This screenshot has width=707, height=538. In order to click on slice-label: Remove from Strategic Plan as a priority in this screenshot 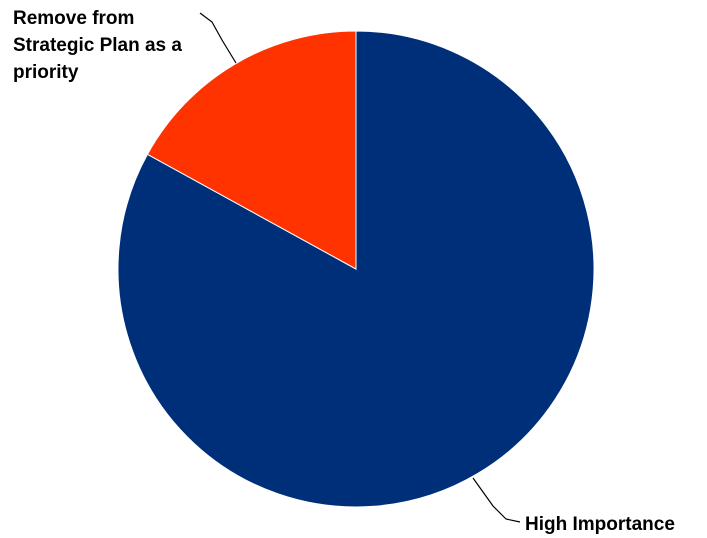, I will do `click(97, 45)`.